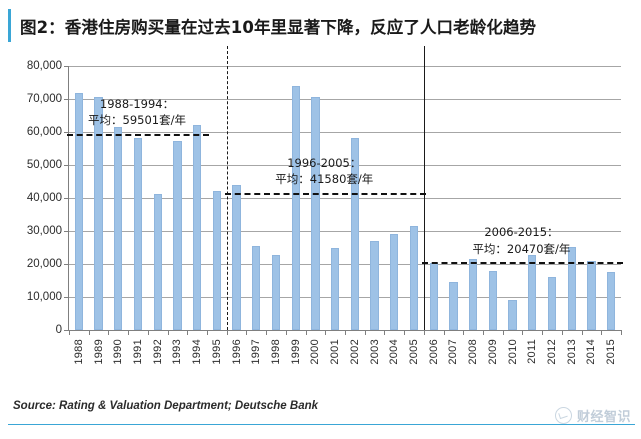 This screenshot has width=641, height=439. I want to click on x-axis-label: 1994, so click(197, 352).